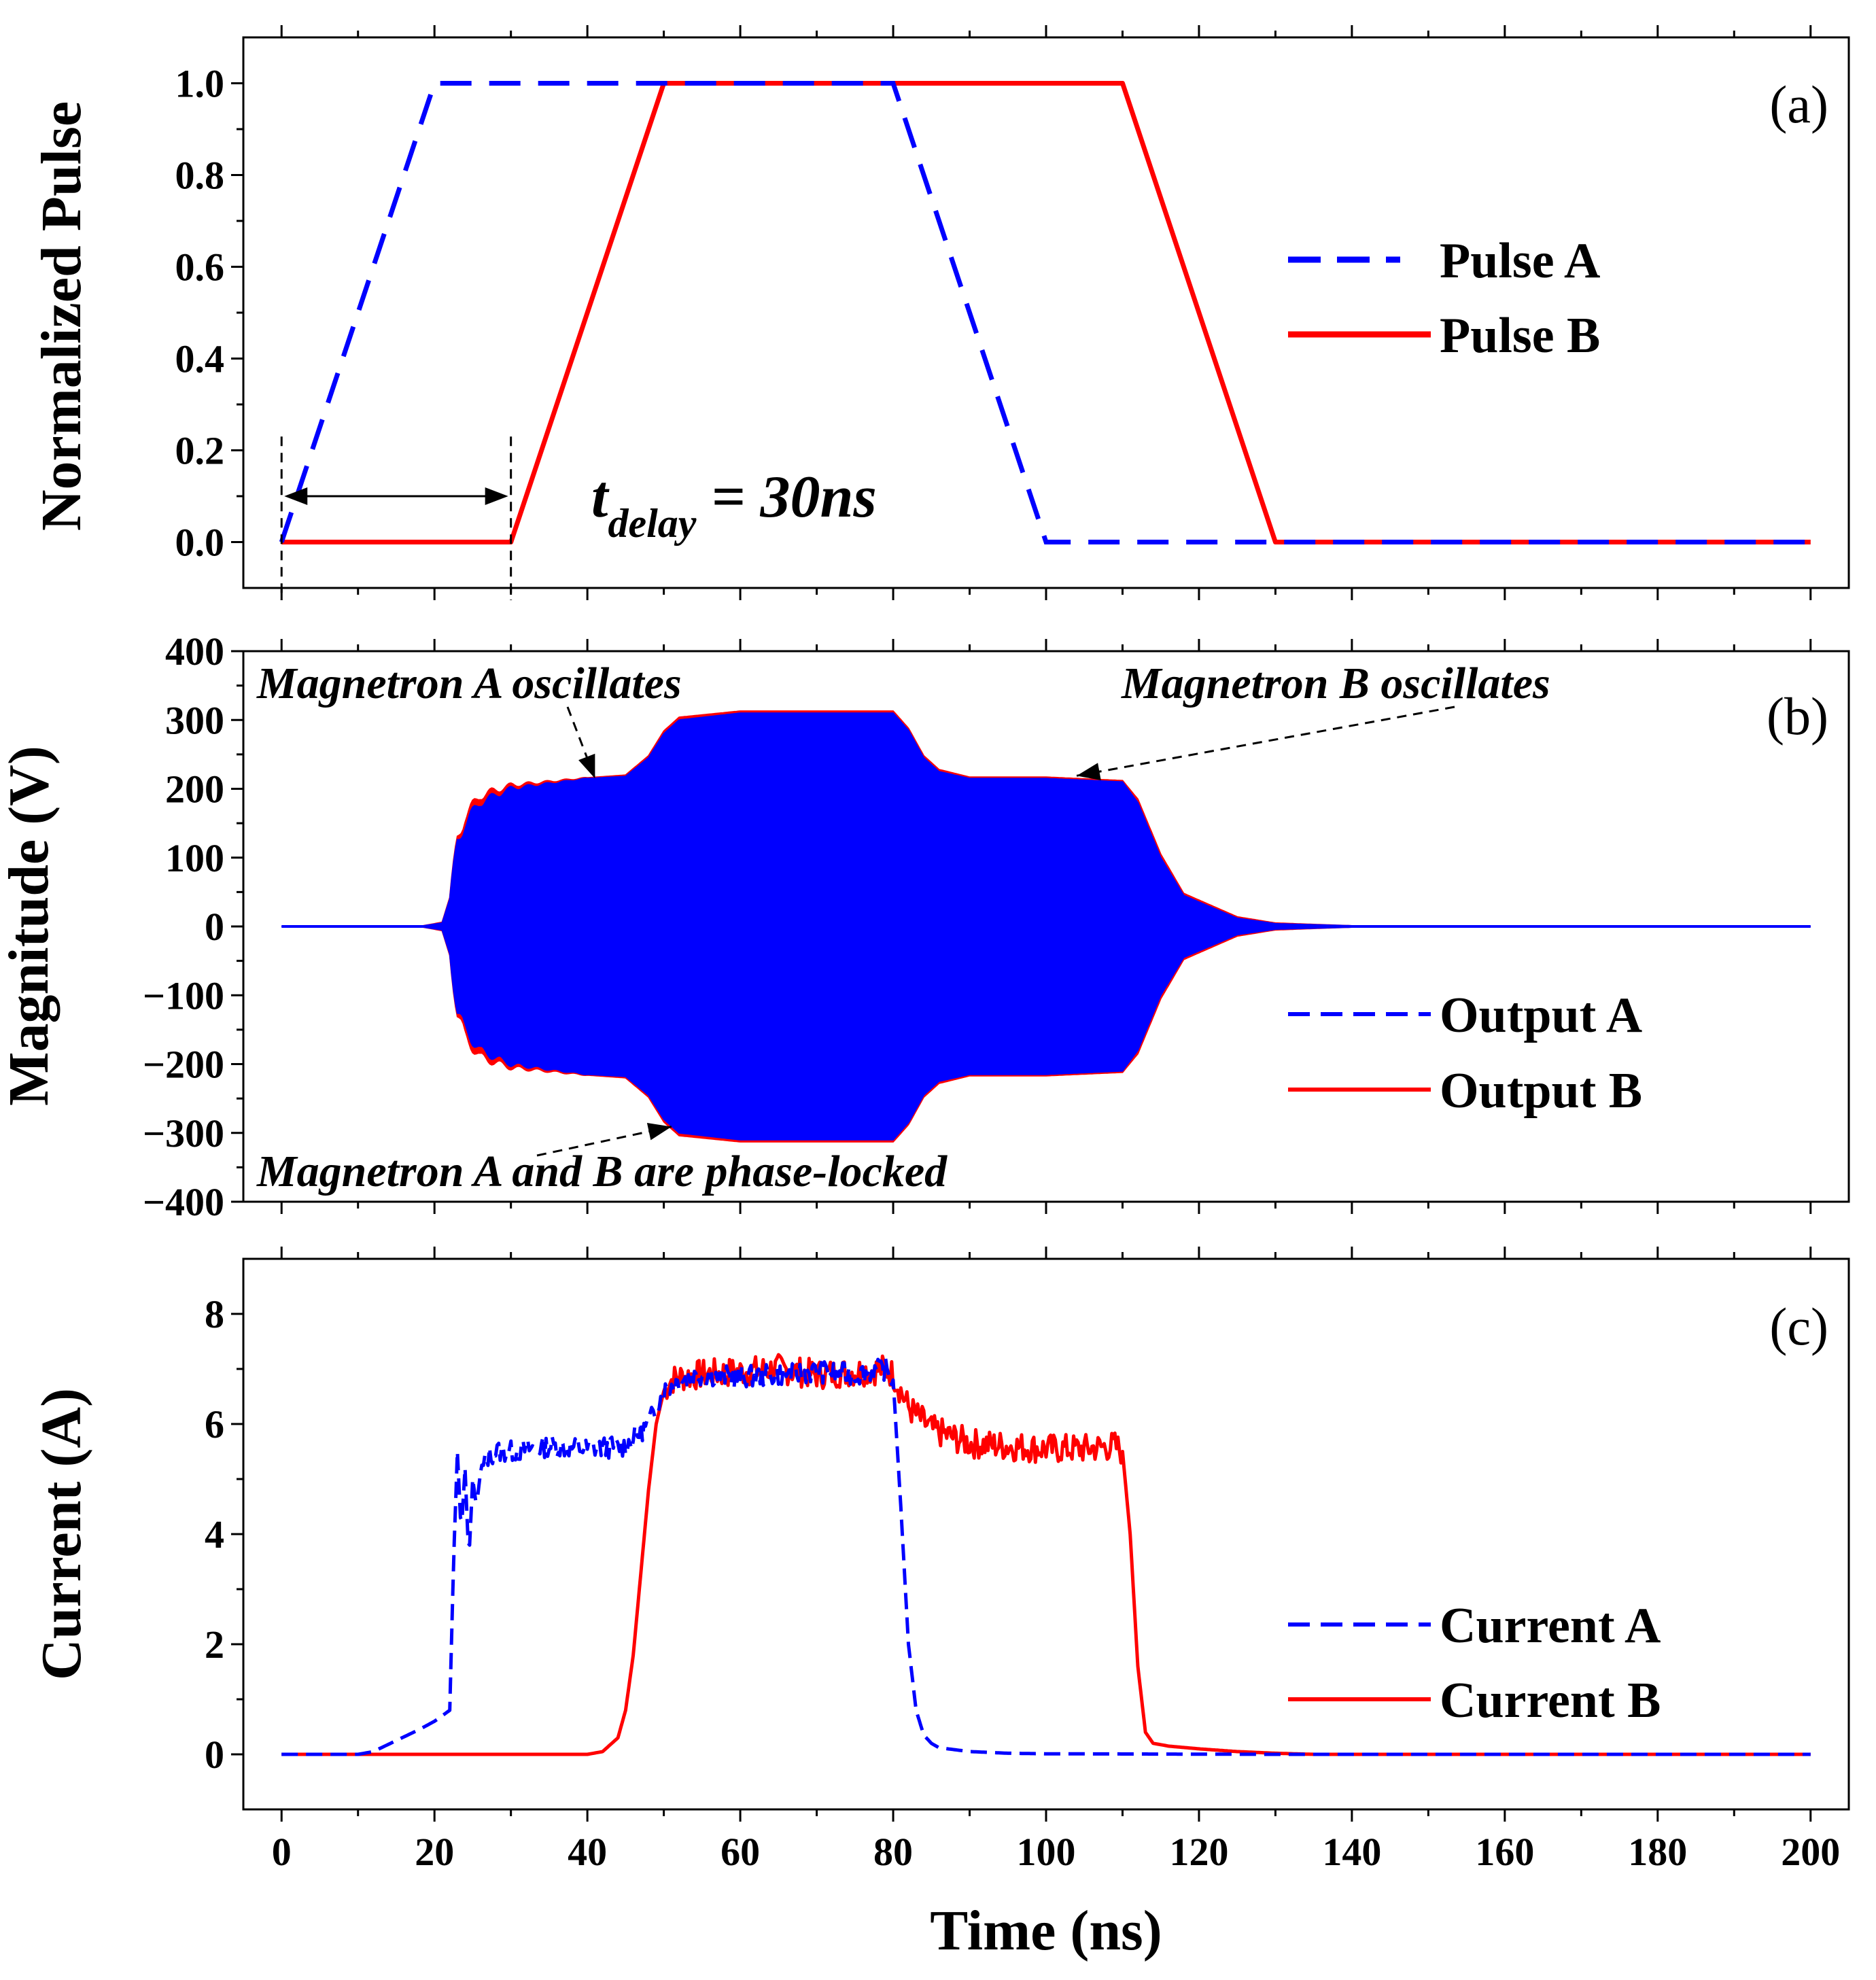 The image size is (1876, 1980). What do you see at coordinates (587, 1852) in the screenshot?
I see `x-tick-label: 40` at bounding box center [587, 1852].